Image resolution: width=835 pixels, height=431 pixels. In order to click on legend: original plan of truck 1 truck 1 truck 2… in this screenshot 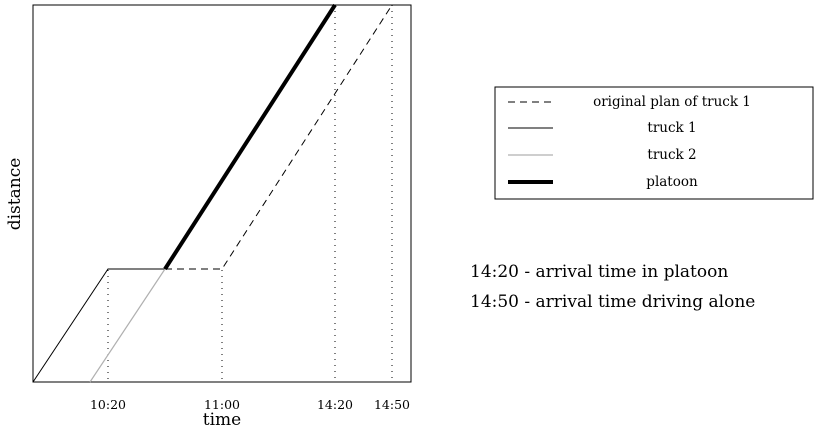, I will do `click(654, 143)`.